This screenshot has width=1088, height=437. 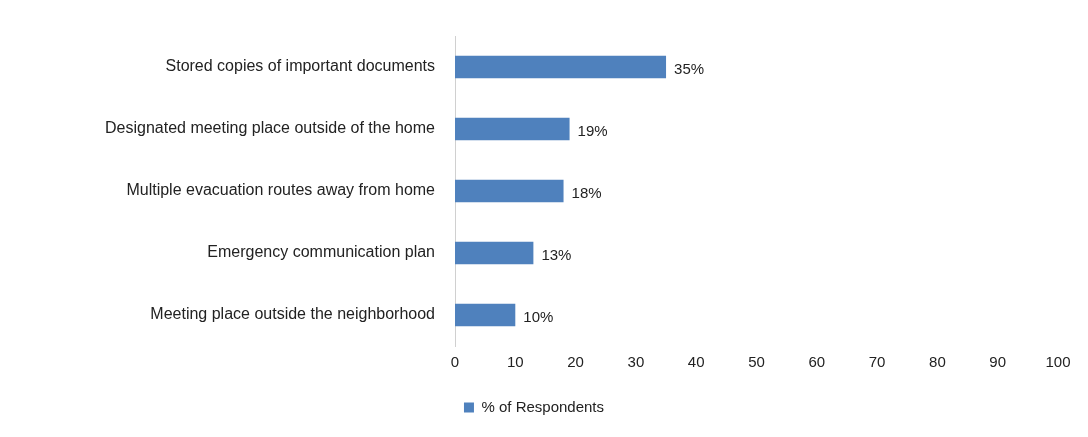 What do you see at coordinates (556, 255) in the screenshot?
I see `data-label: 13%` at bounding box center [556, 255].